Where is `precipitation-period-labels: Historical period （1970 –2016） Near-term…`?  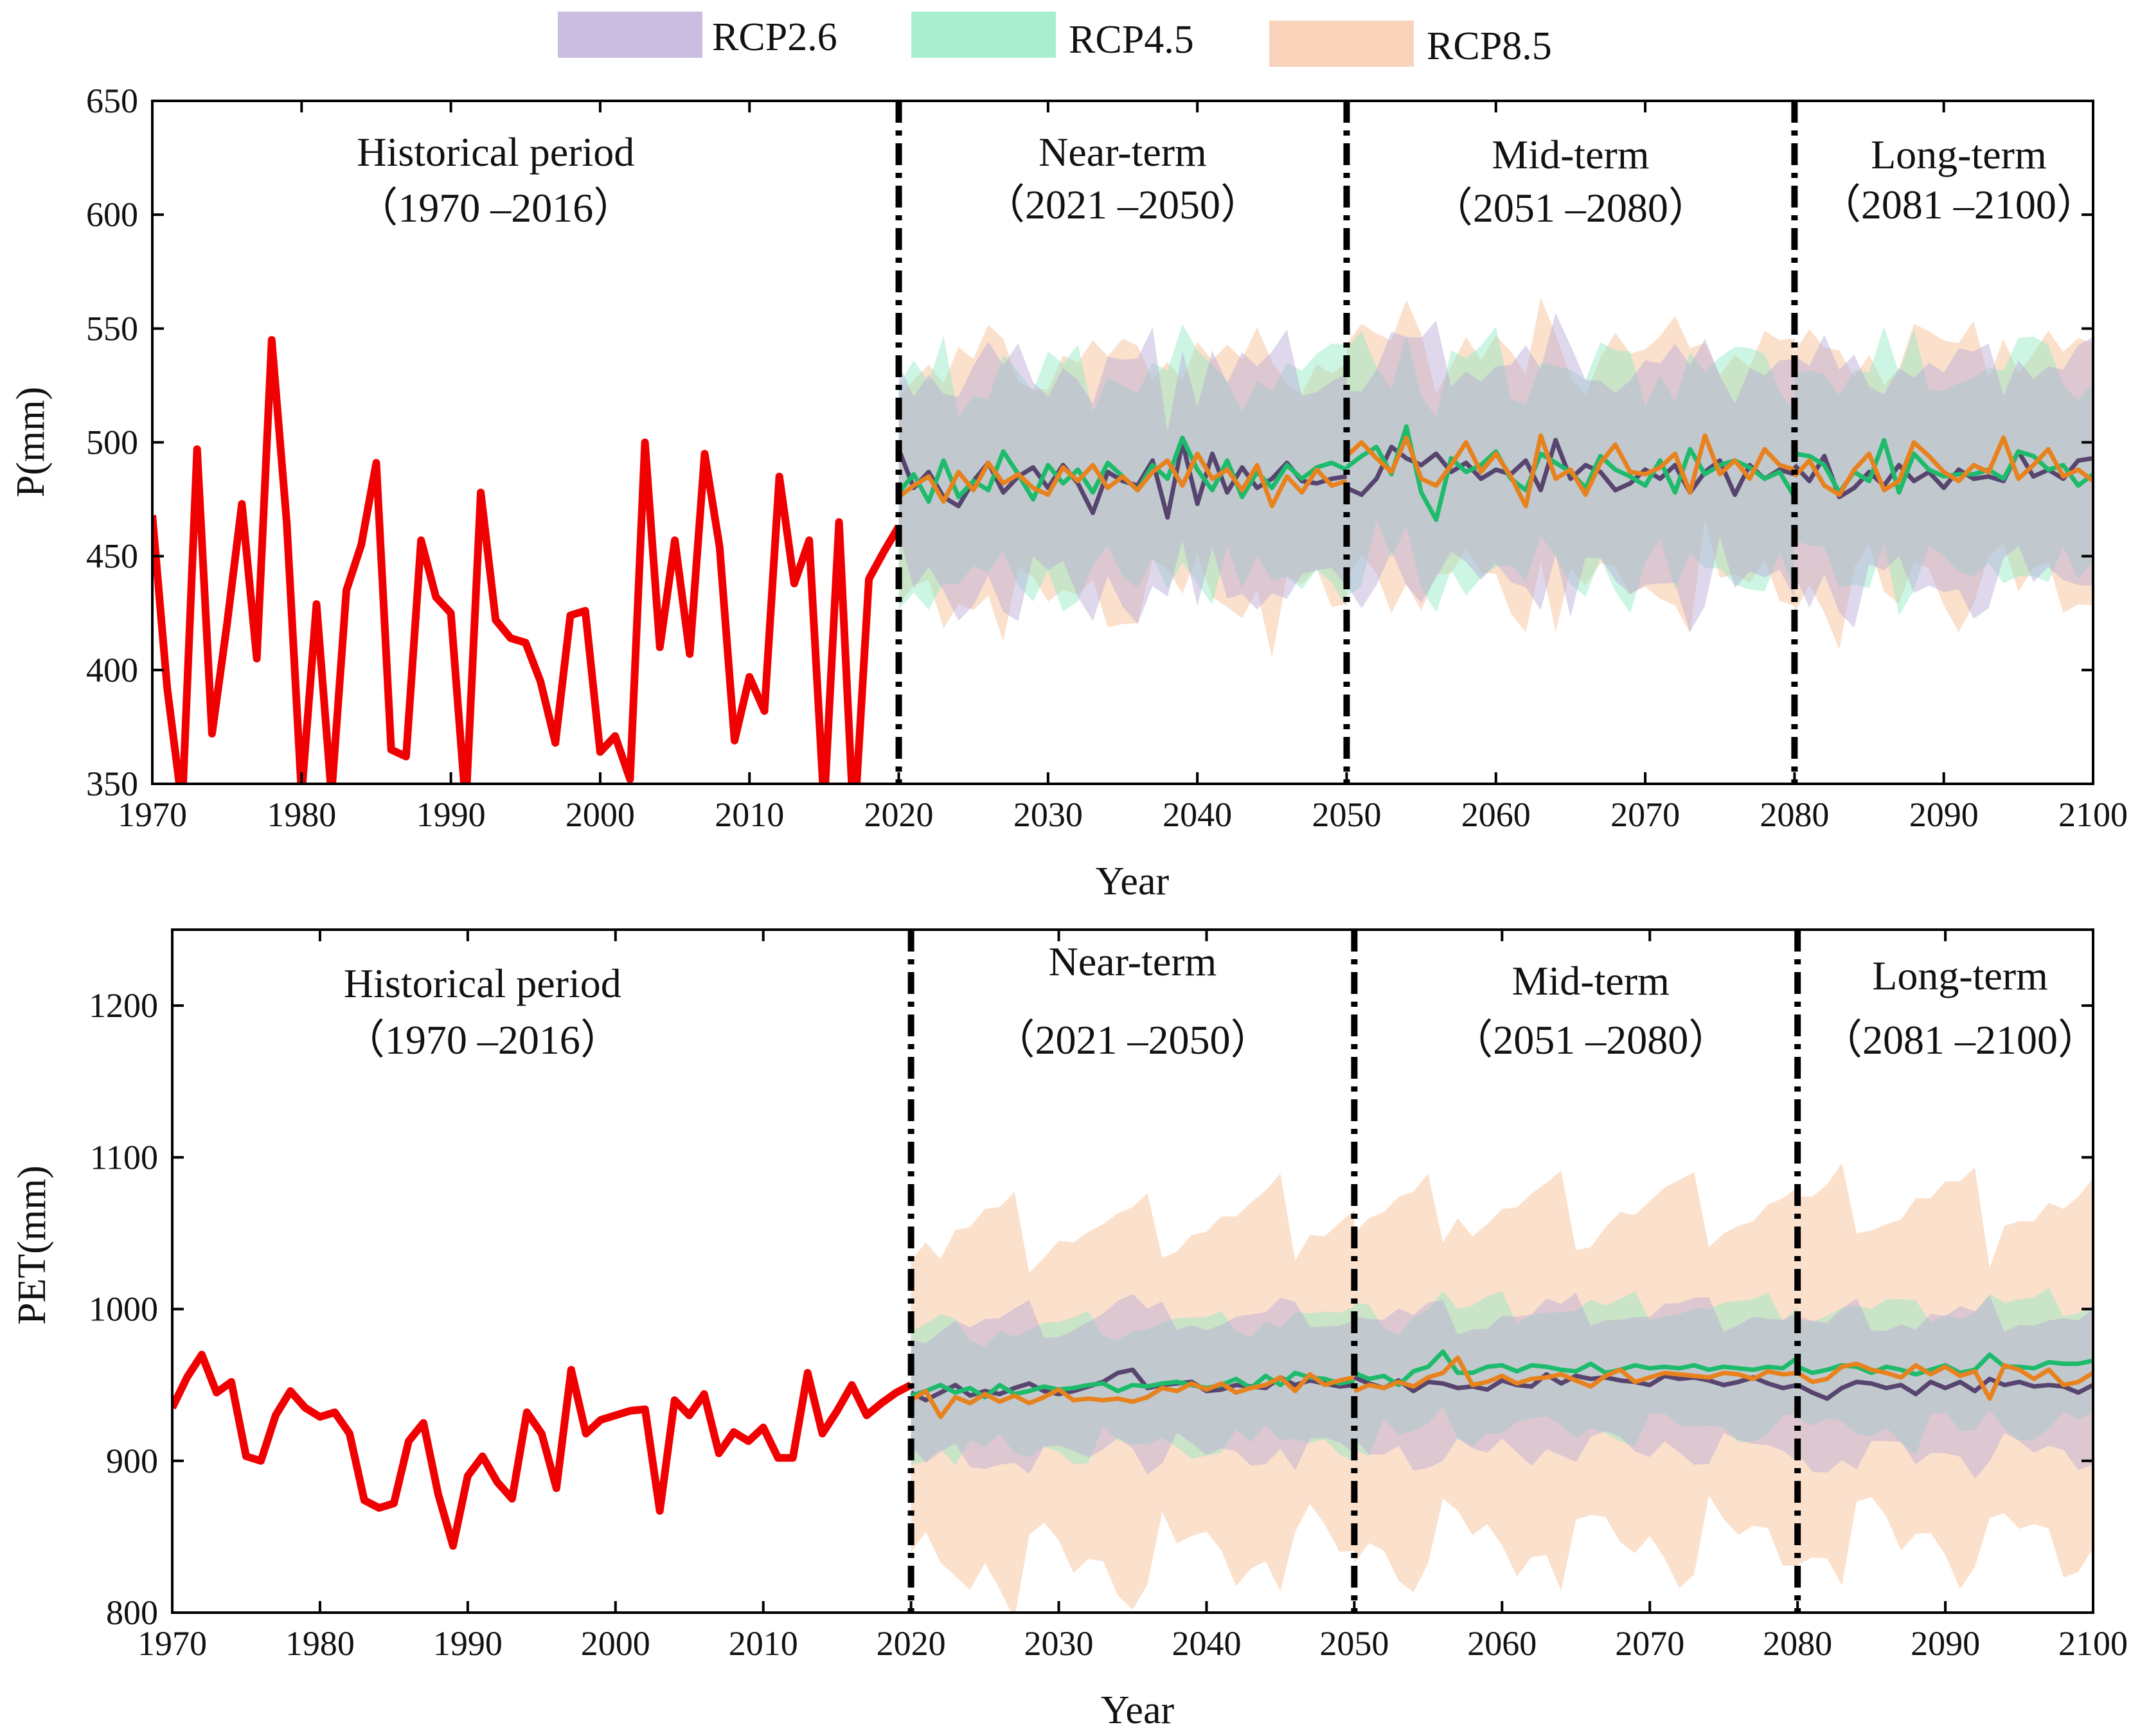 precipitation-period-labels: Historical period （1970 –2016） Near-term… is located at coordinates (1227, 180).